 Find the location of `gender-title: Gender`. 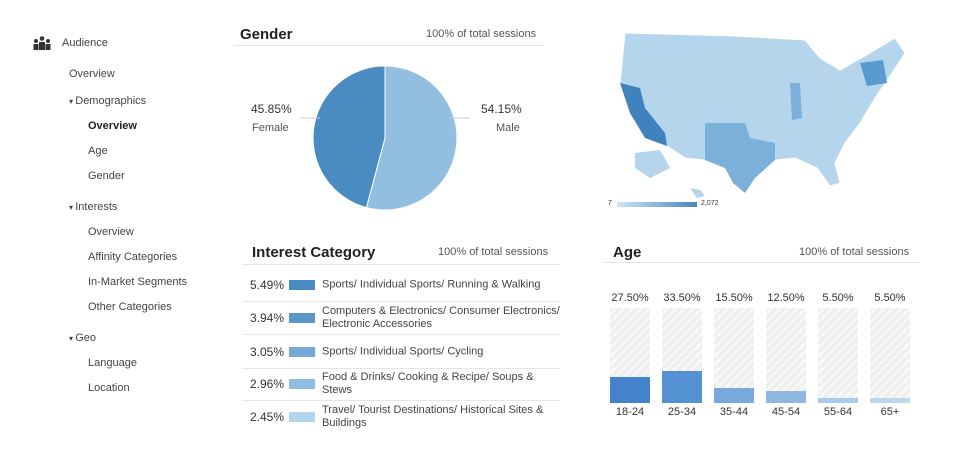

gender-title: Gender is located at coordinates (266, 34).